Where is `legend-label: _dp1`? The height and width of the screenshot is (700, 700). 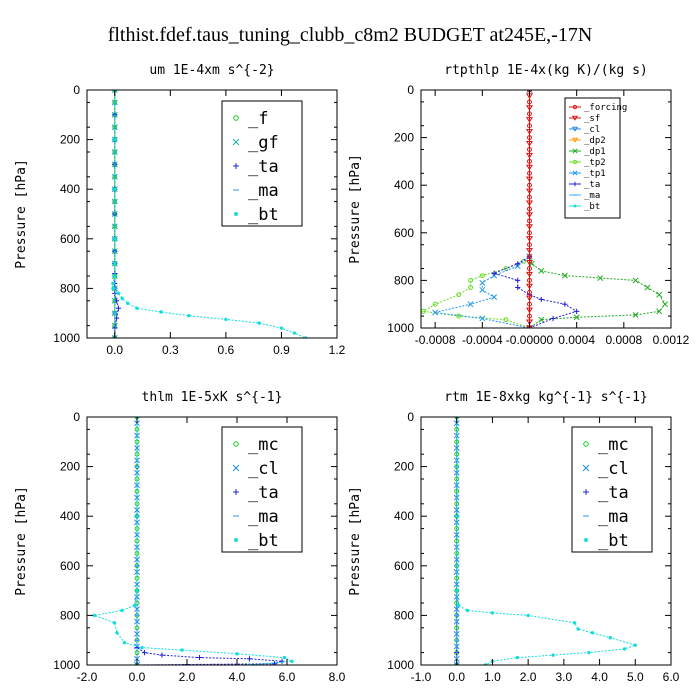 legend-label: _dp1 is located at coordinates (595, 152).